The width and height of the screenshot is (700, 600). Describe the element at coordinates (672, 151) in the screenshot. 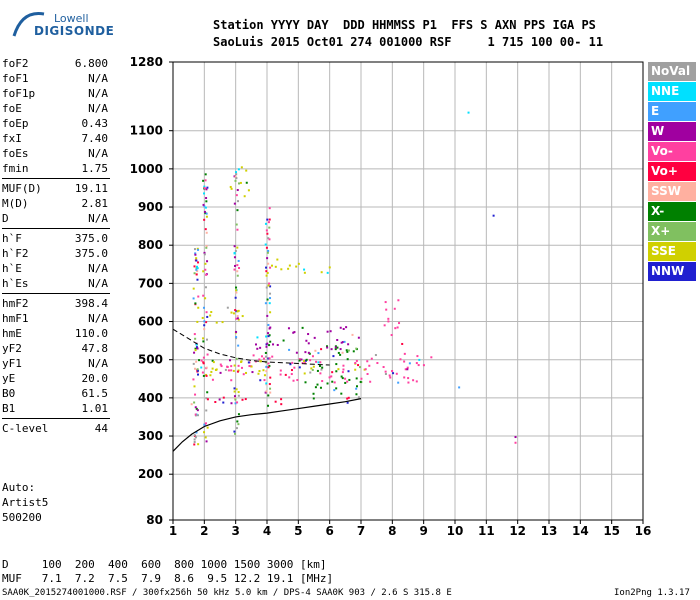

I see `legend-entry: Vo-` at that location.